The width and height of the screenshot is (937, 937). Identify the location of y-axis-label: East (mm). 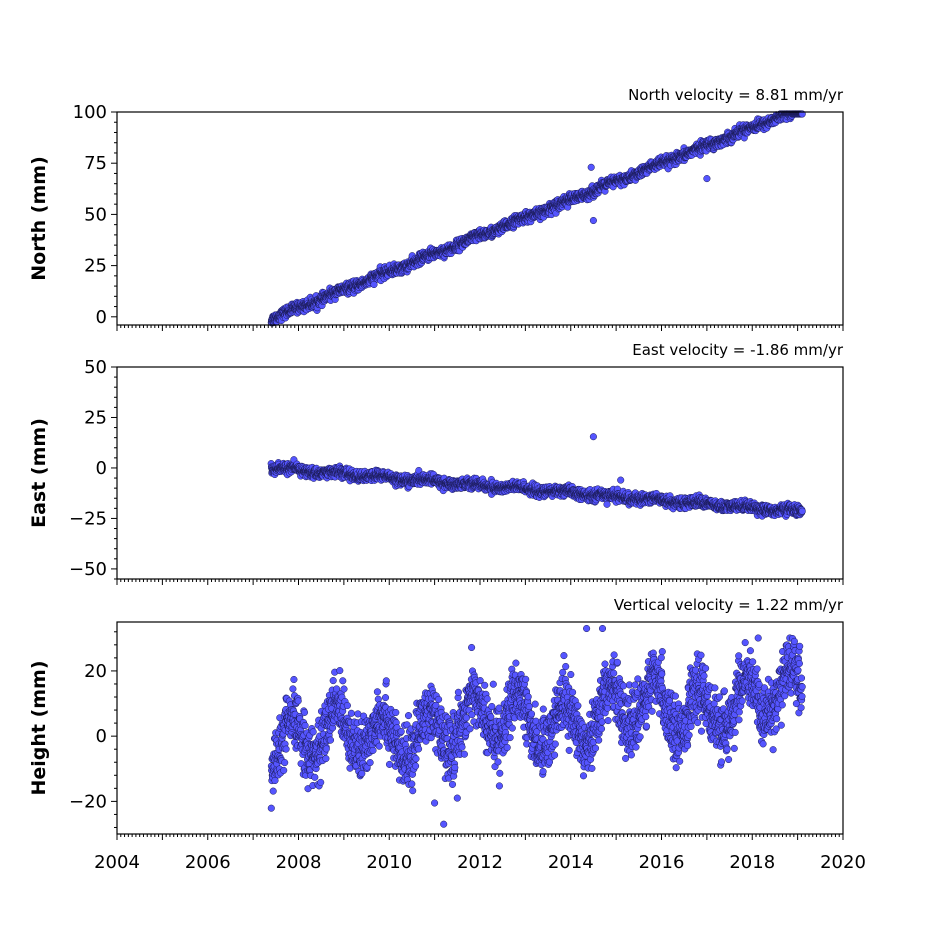
(39, 473).